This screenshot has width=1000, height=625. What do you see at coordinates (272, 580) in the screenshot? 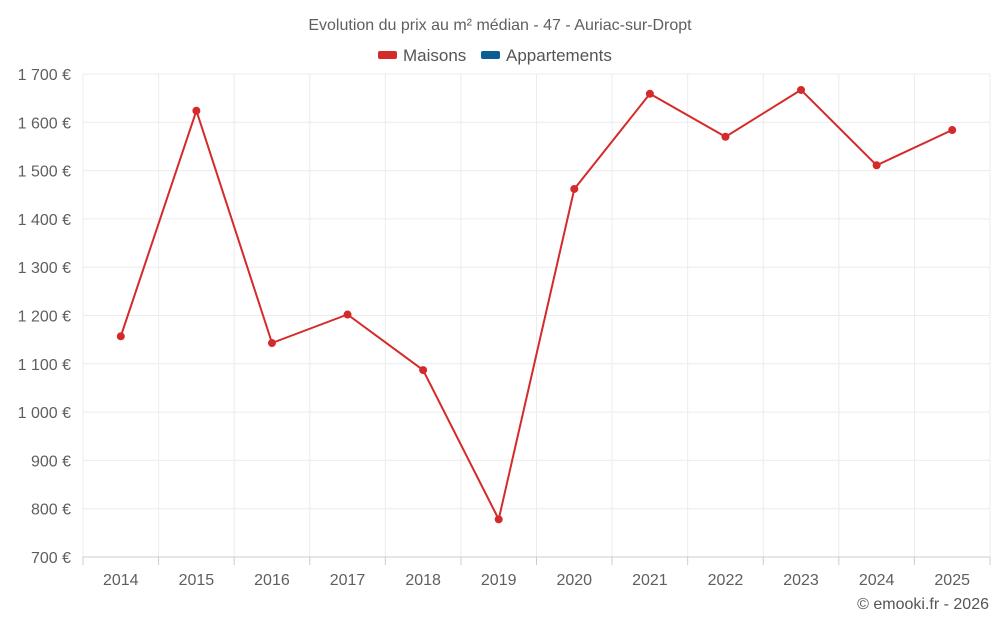
I see `x-tick-label: 2016` at bounding box center [272, 580].